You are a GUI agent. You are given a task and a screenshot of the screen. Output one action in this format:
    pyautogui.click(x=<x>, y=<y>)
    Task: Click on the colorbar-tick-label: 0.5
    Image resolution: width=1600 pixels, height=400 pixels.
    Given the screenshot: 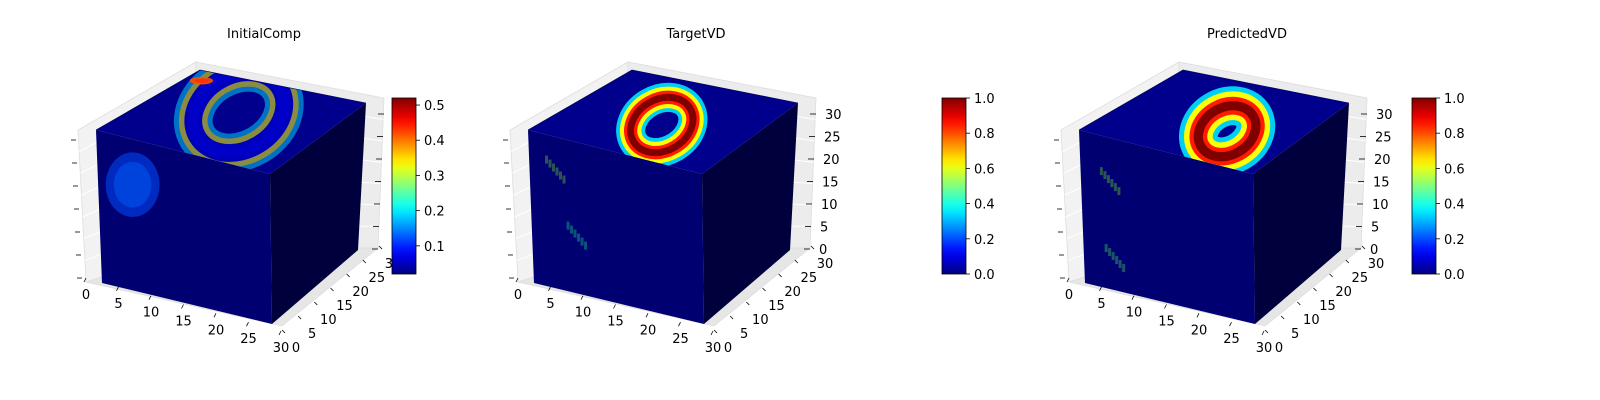 What is the action you would take?
    pyautogui.click(x=434, y=106)
    